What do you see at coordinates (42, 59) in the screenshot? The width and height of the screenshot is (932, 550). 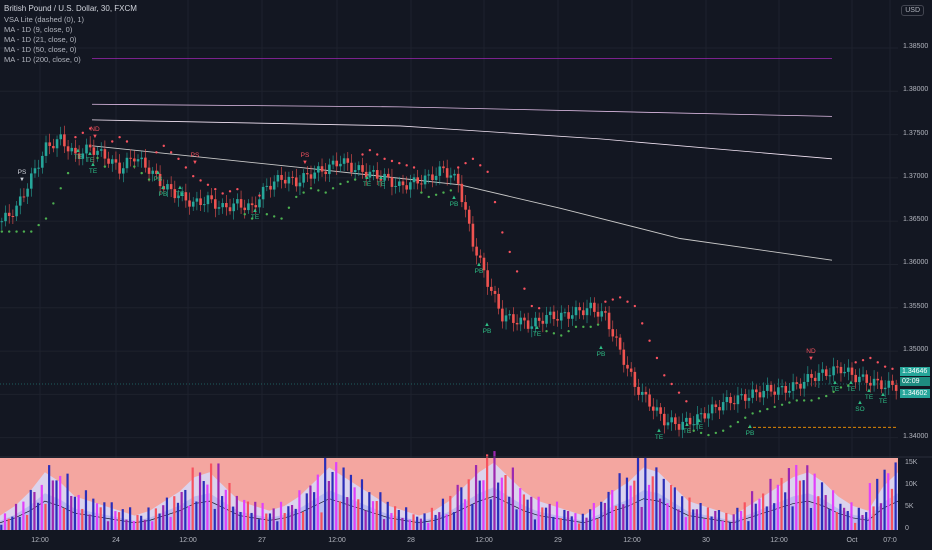 I see `indicator-ma-200: MA - 1D (200, close, 0)` at bounding box center [42, 59].